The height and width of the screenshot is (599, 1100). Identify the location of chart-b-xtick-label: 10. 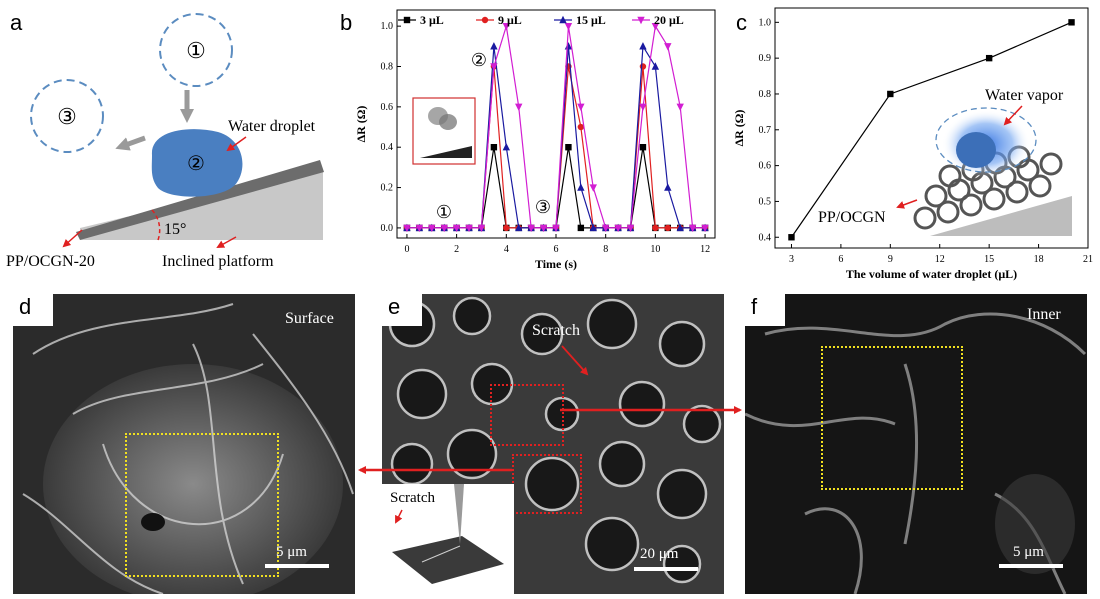
(655, 249).